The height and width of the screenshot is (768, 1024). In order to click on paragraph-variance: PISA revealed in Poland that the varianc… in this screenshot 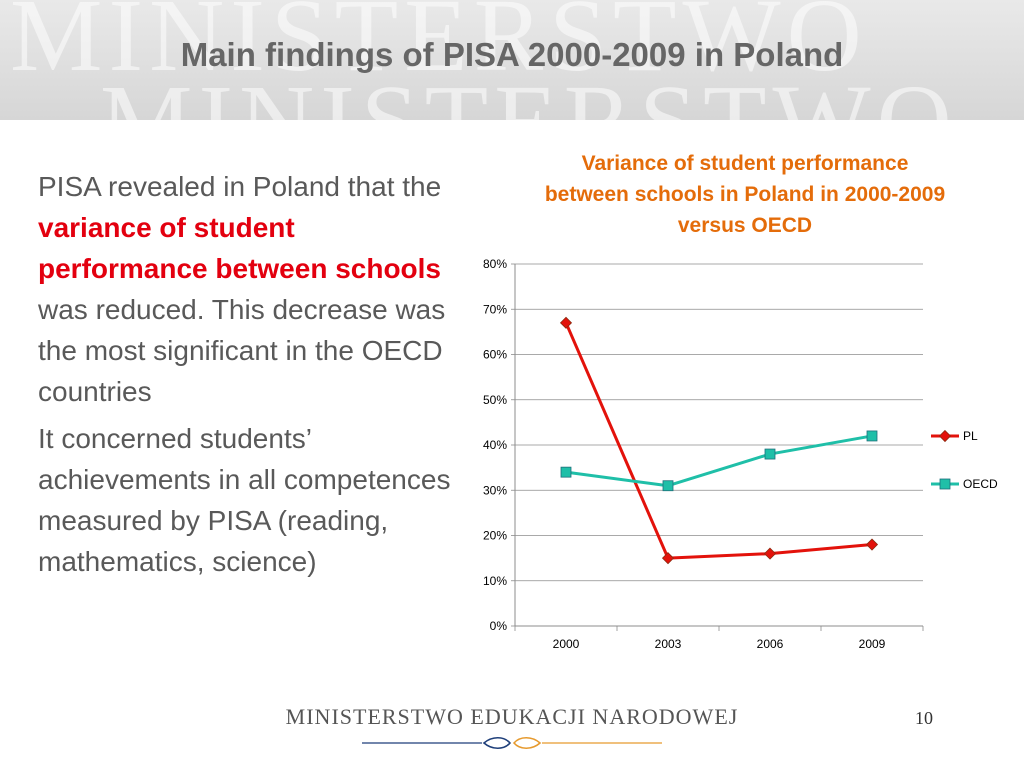, I will do `click(248, 289)`.